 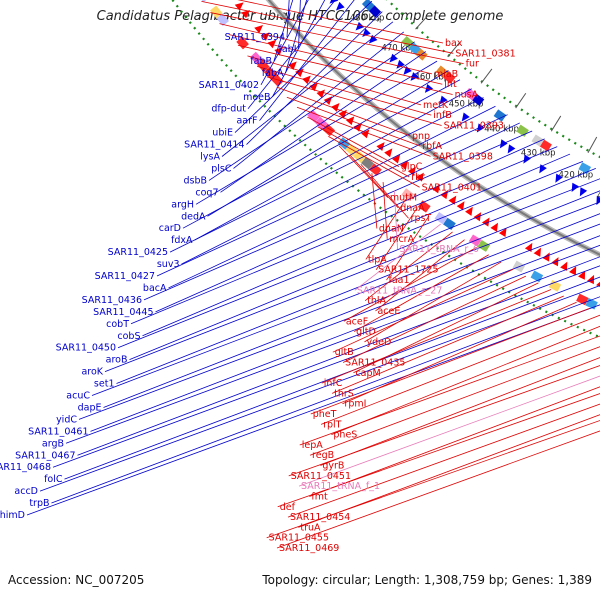 What do you see at coordinates (333, 383) in the screenshot?
I see `reverse-gene-label: infC` at bounding box center [333, 383].